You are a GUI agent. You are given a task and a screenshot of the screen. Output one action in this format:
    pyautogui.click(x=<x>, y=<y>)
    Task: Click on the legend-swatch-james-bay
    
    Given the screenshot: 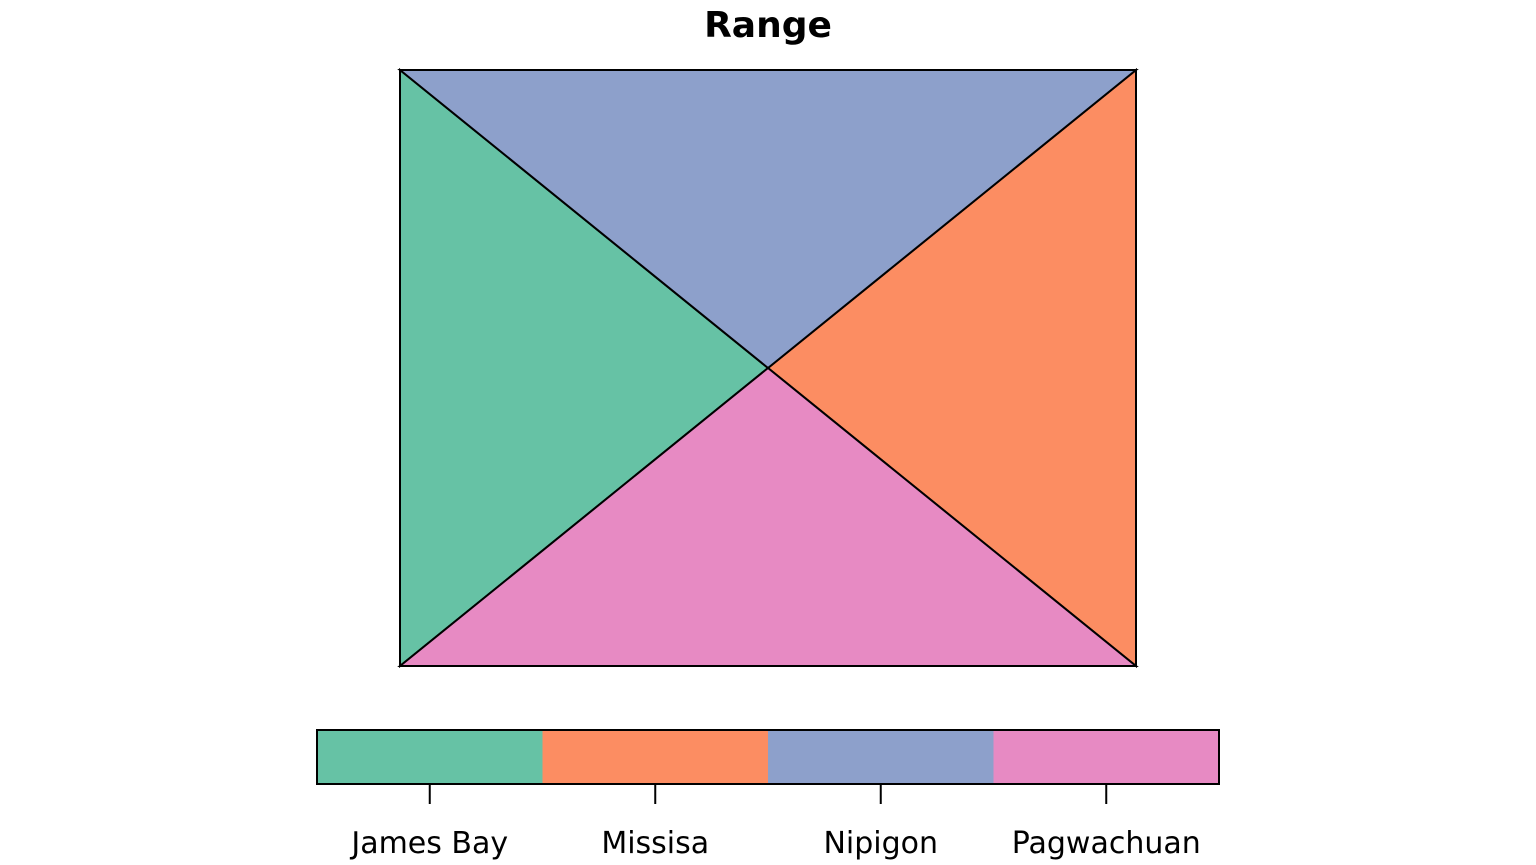 What is the action you would take?
    pyautogui.click(x=430, y=757)
    